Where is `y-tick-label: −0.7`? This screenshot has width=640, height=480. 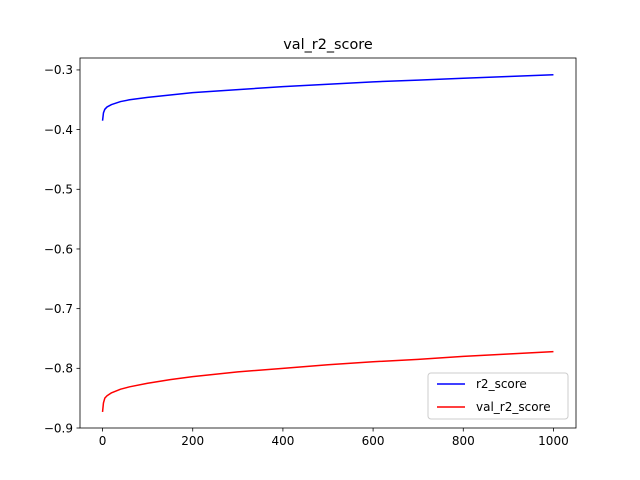 y-tick-label: −0.7 is located at coordinates (58, 309).